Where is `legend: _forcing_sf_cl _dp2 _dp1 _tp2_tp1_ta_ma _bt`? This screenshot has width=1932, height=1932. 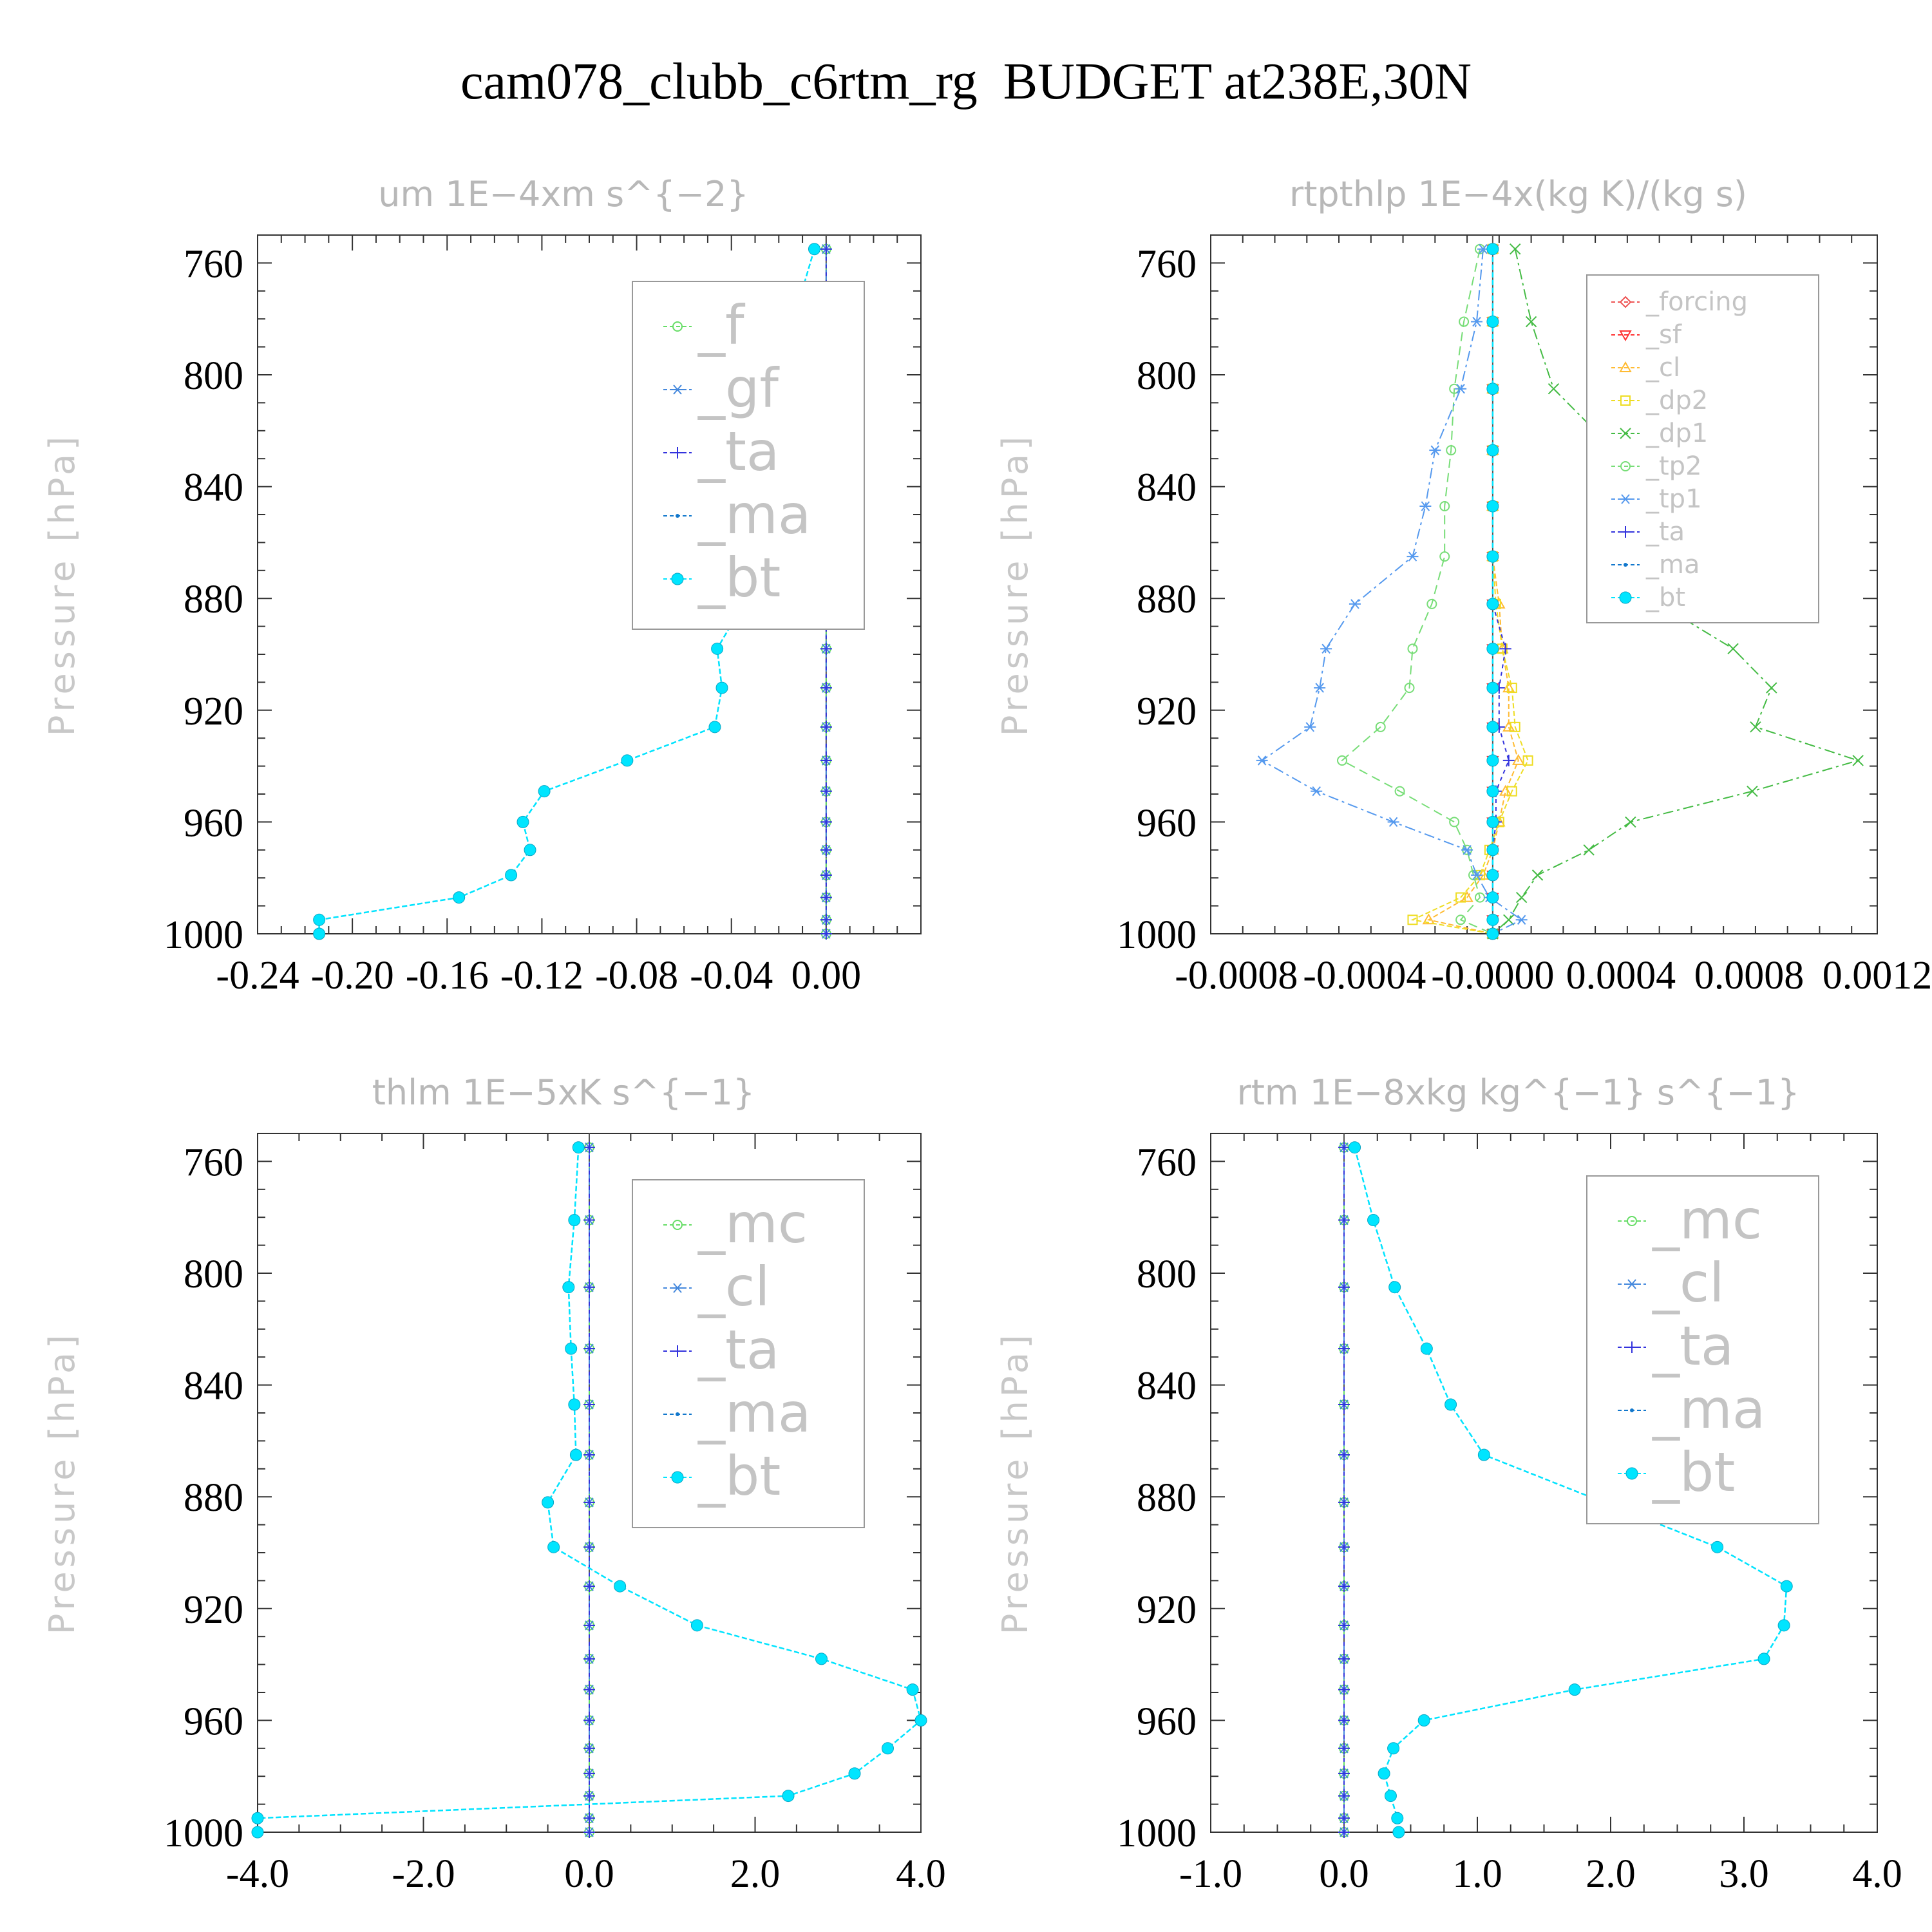 legend: _forcing_sf_cl _dp2 _dp1 _tp2_tp1_ta_ma _bt is located at coordinates (1702, 448).